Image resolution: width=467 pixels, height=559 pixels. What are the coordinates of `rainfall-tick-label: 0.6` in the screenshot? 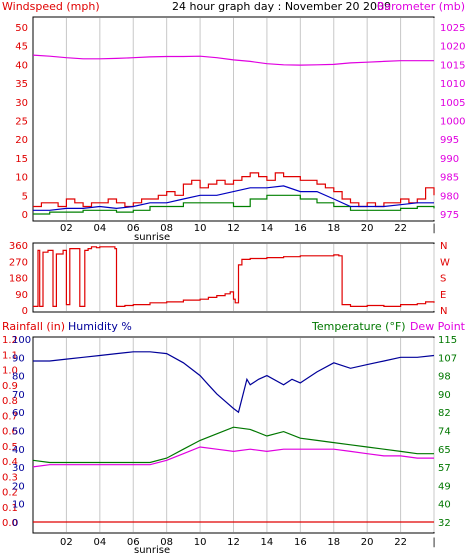 It's located at (10, 432).